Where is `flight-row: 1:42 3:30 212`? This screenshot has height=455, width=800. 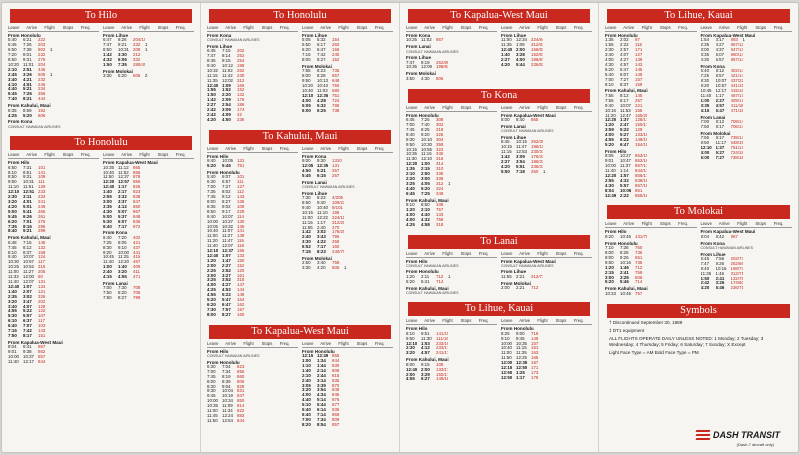
flight-row: 1:42 3:30 212 is located at coordinates (148, 55).